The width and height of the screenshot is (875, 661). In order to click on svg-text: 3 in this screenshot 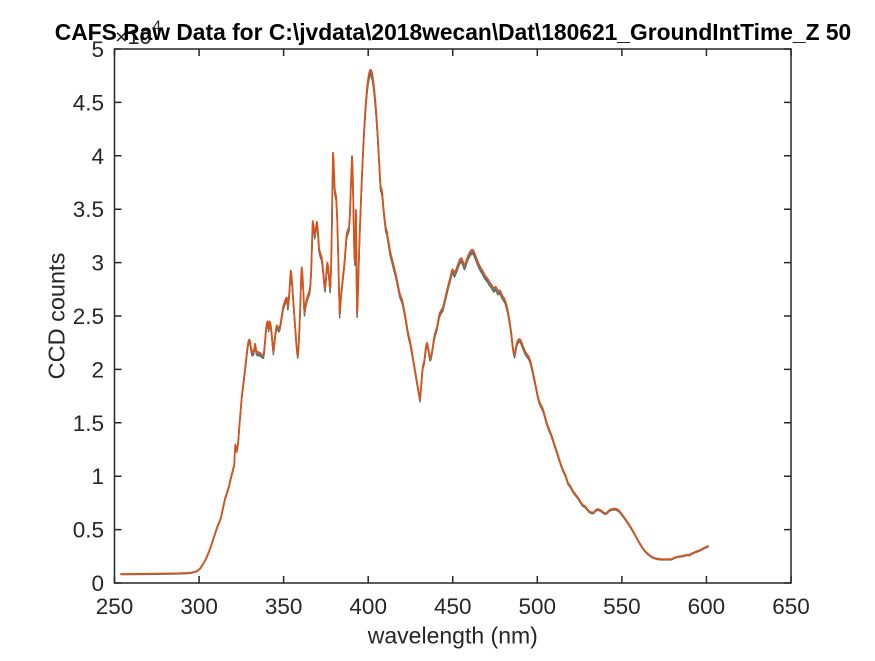, I will do `click(97, 263)`.